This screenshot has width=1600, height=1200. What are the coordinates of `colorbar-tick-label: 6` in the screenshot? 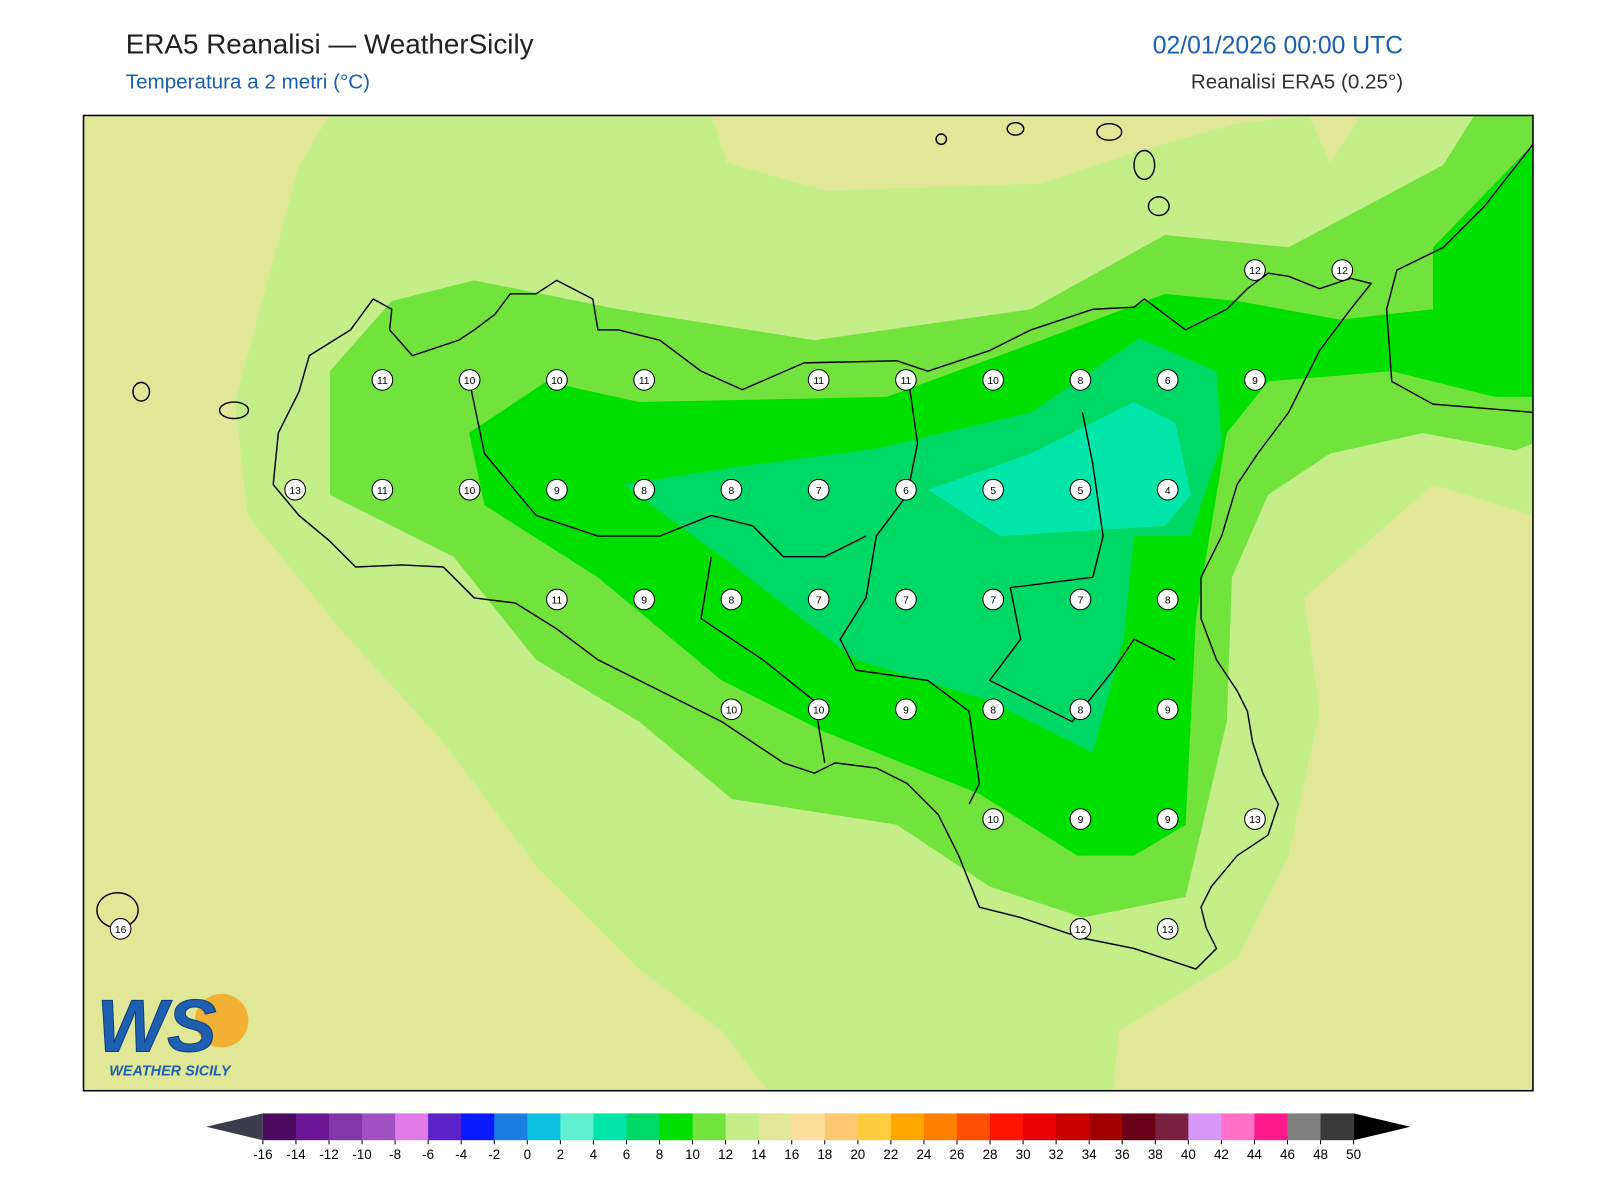 It's located at (626, 1154).